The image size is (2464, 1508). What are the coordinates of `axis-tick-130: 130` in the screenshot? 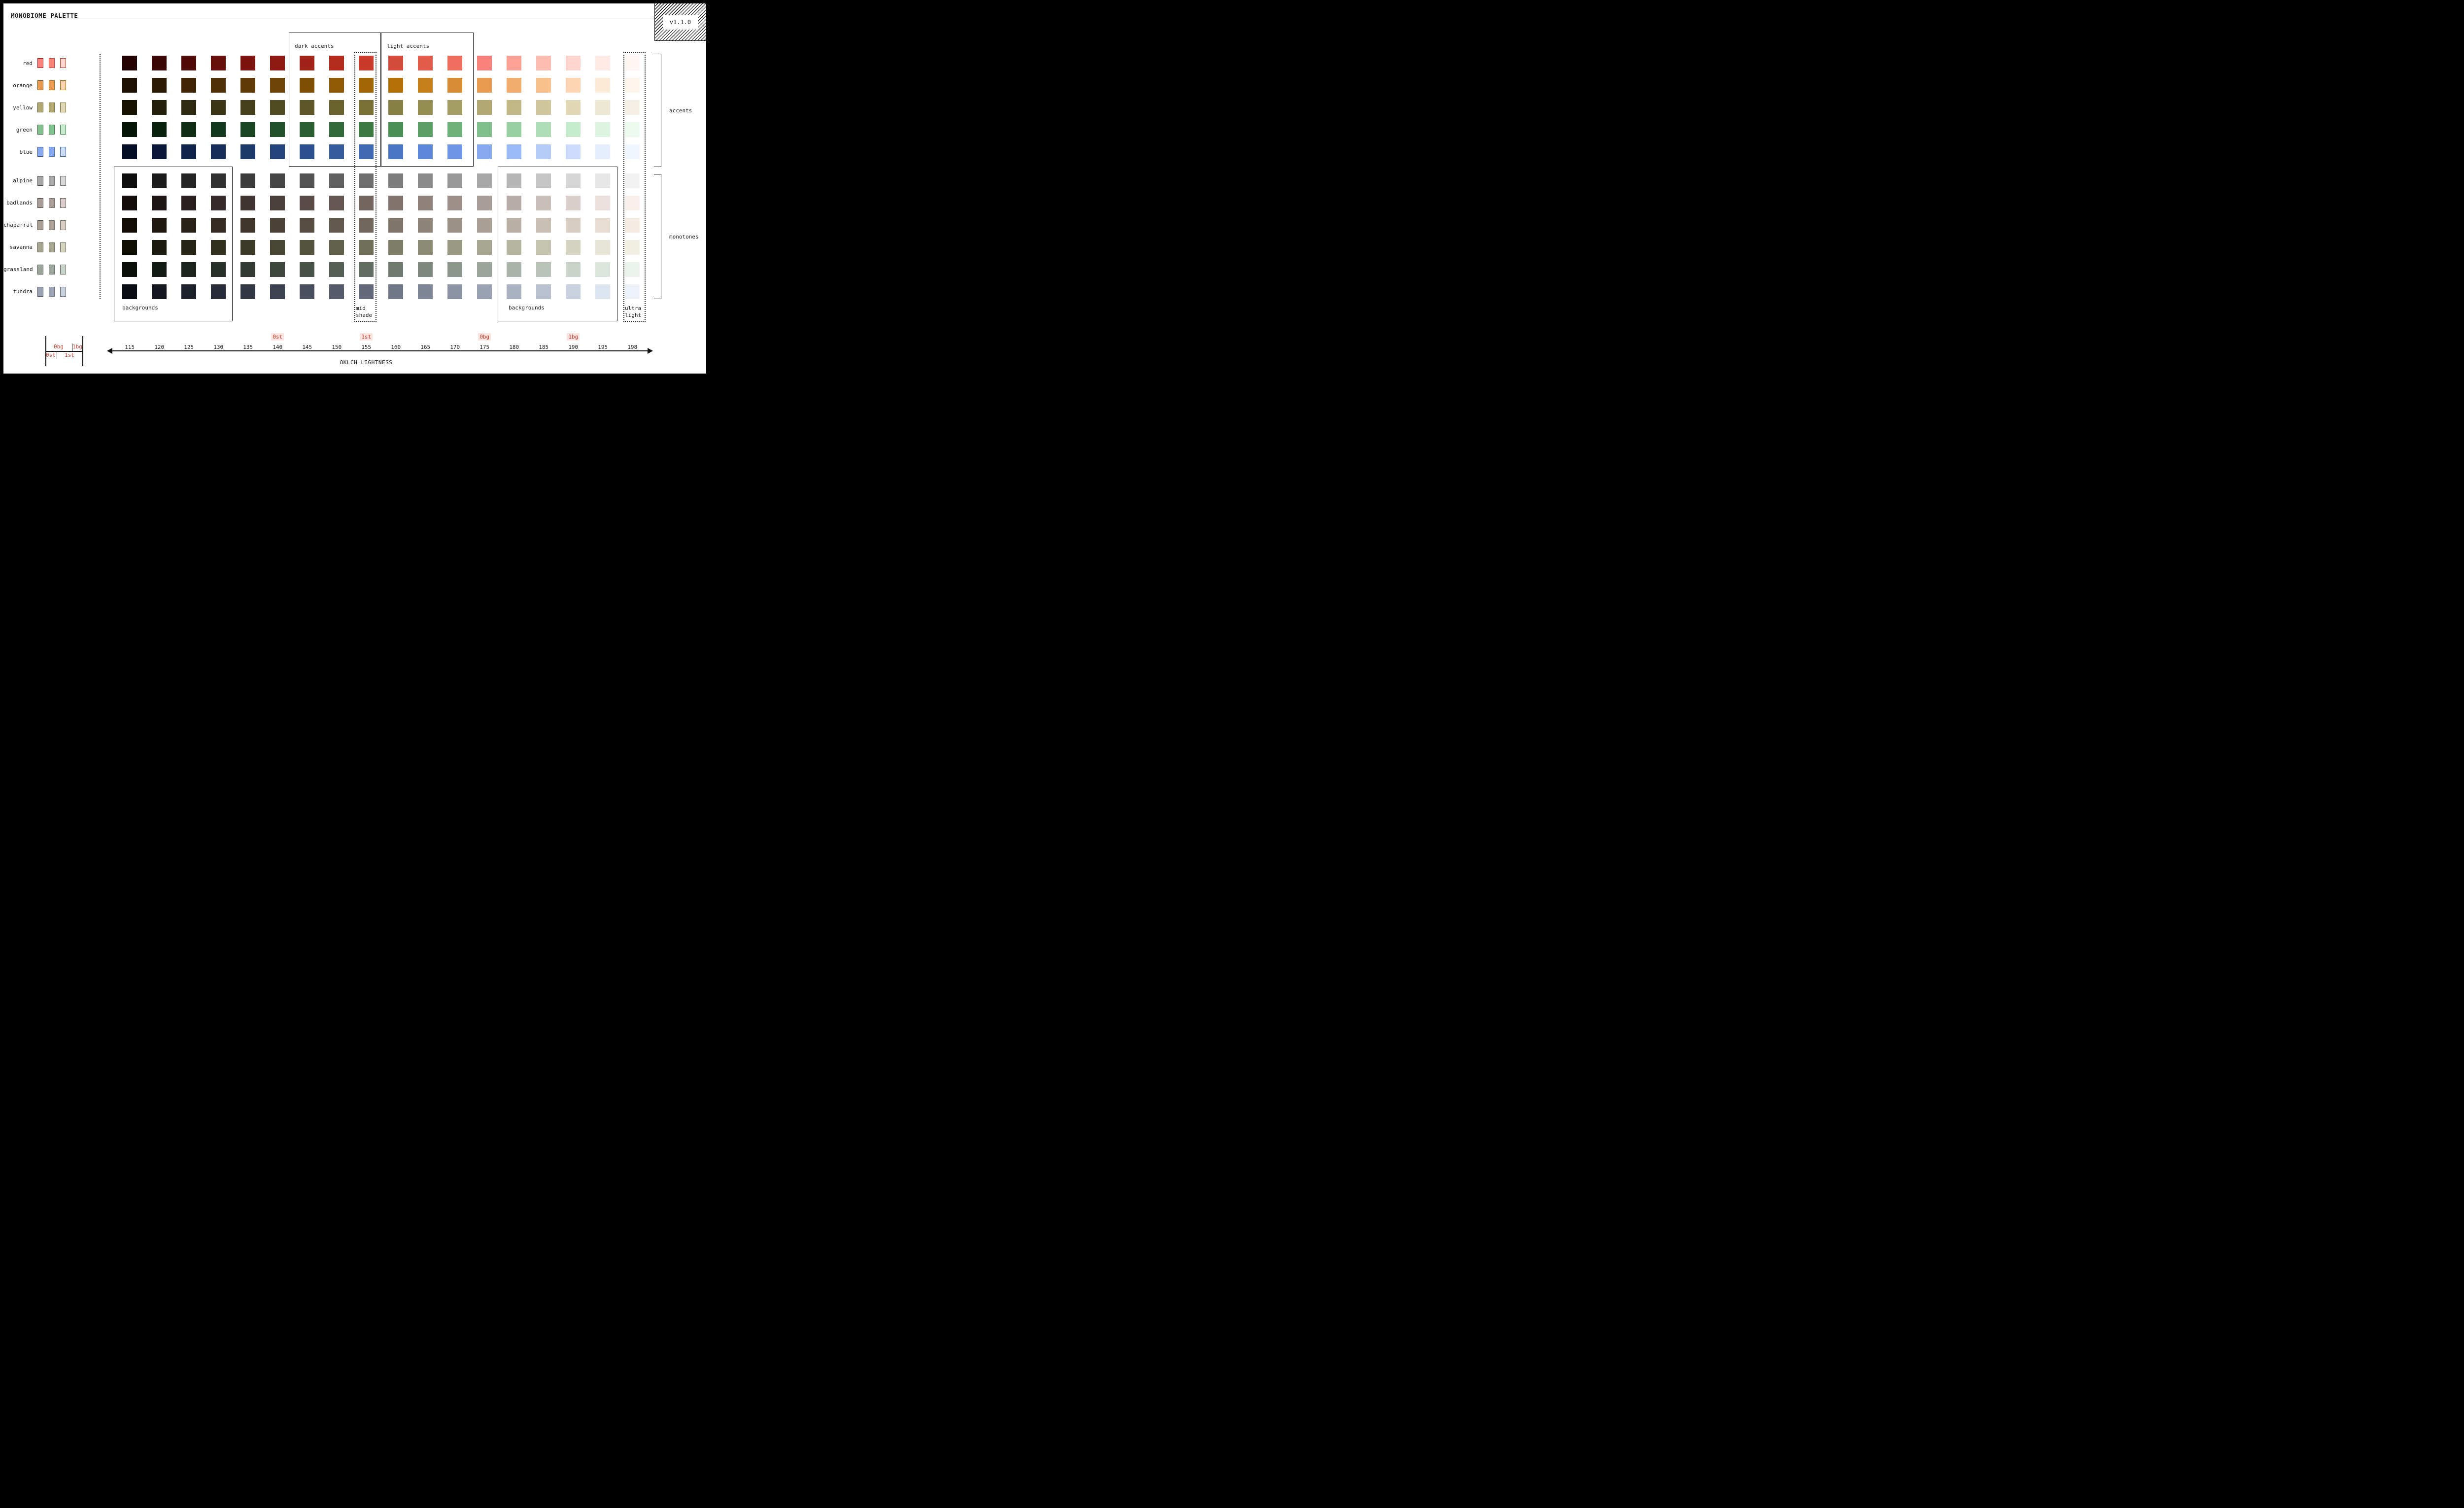 It's located at (218, 347).